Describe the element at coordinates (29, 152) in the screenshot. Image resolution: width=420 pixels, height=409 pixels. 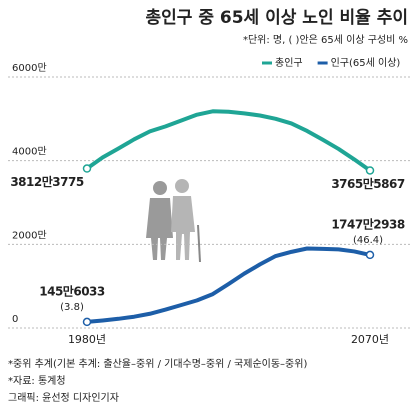
I see `y-tick-label: 4000만` at that location.